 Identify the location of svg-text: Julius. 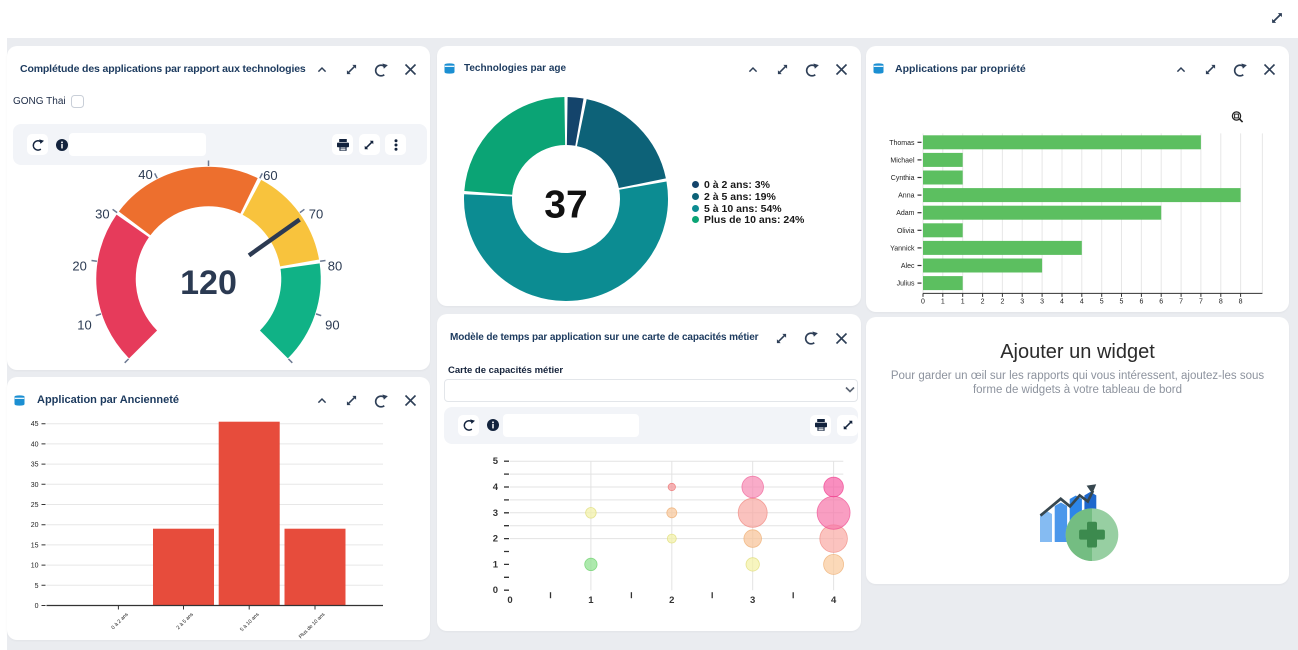
(906, 284).